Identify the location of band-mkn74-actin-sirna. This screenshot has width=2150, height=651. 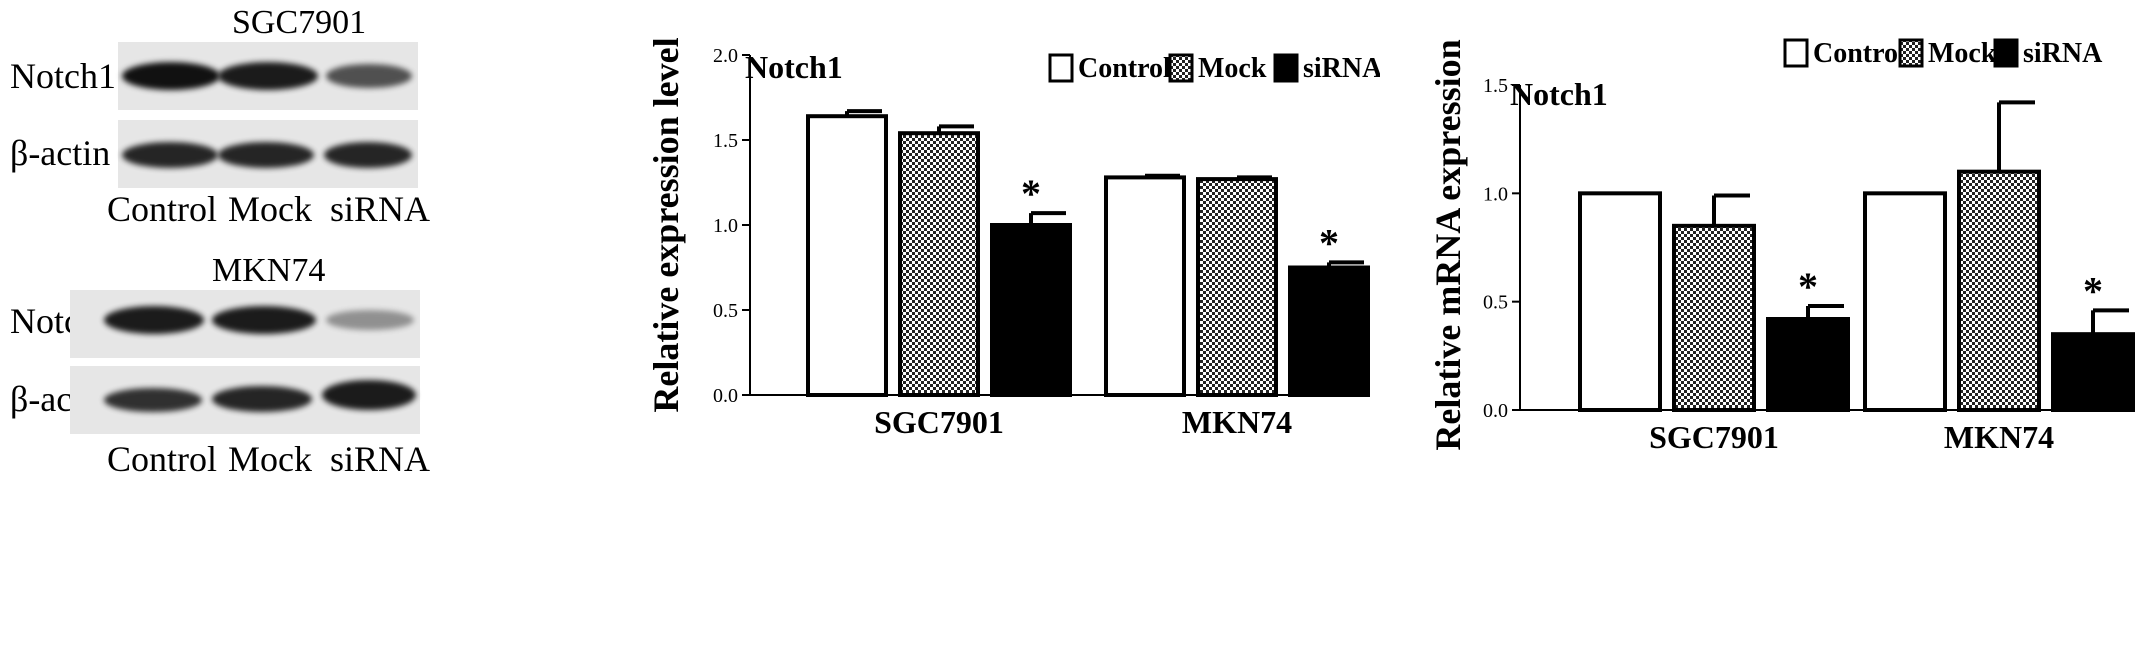
(369, 395).